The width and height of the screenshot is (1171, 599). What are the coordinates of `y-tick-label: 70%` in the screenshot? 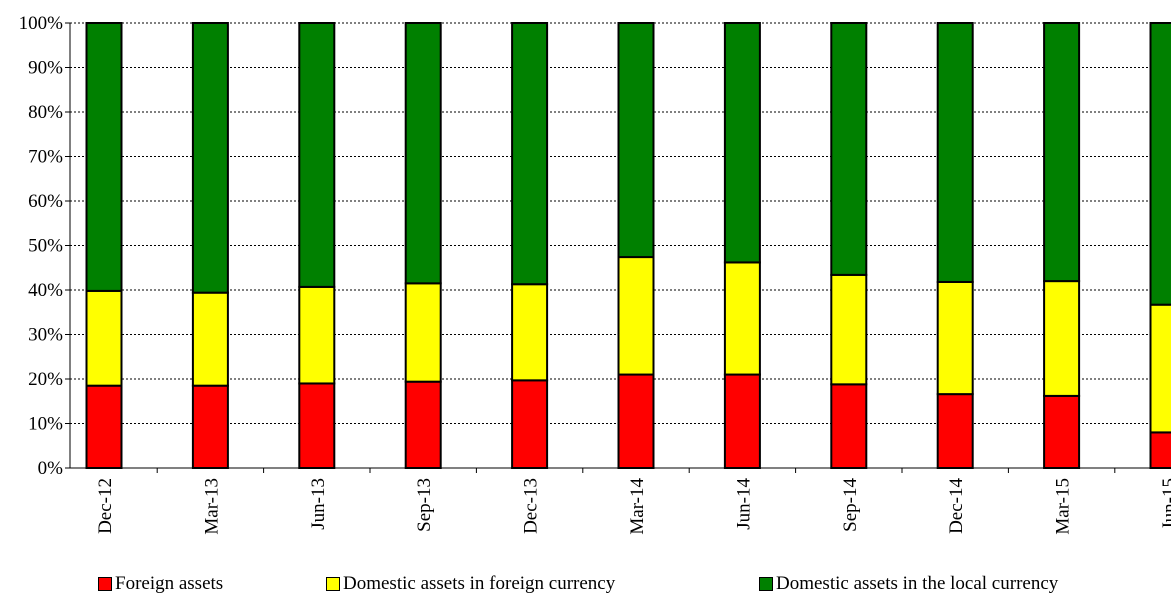 It's located at (45, 157).